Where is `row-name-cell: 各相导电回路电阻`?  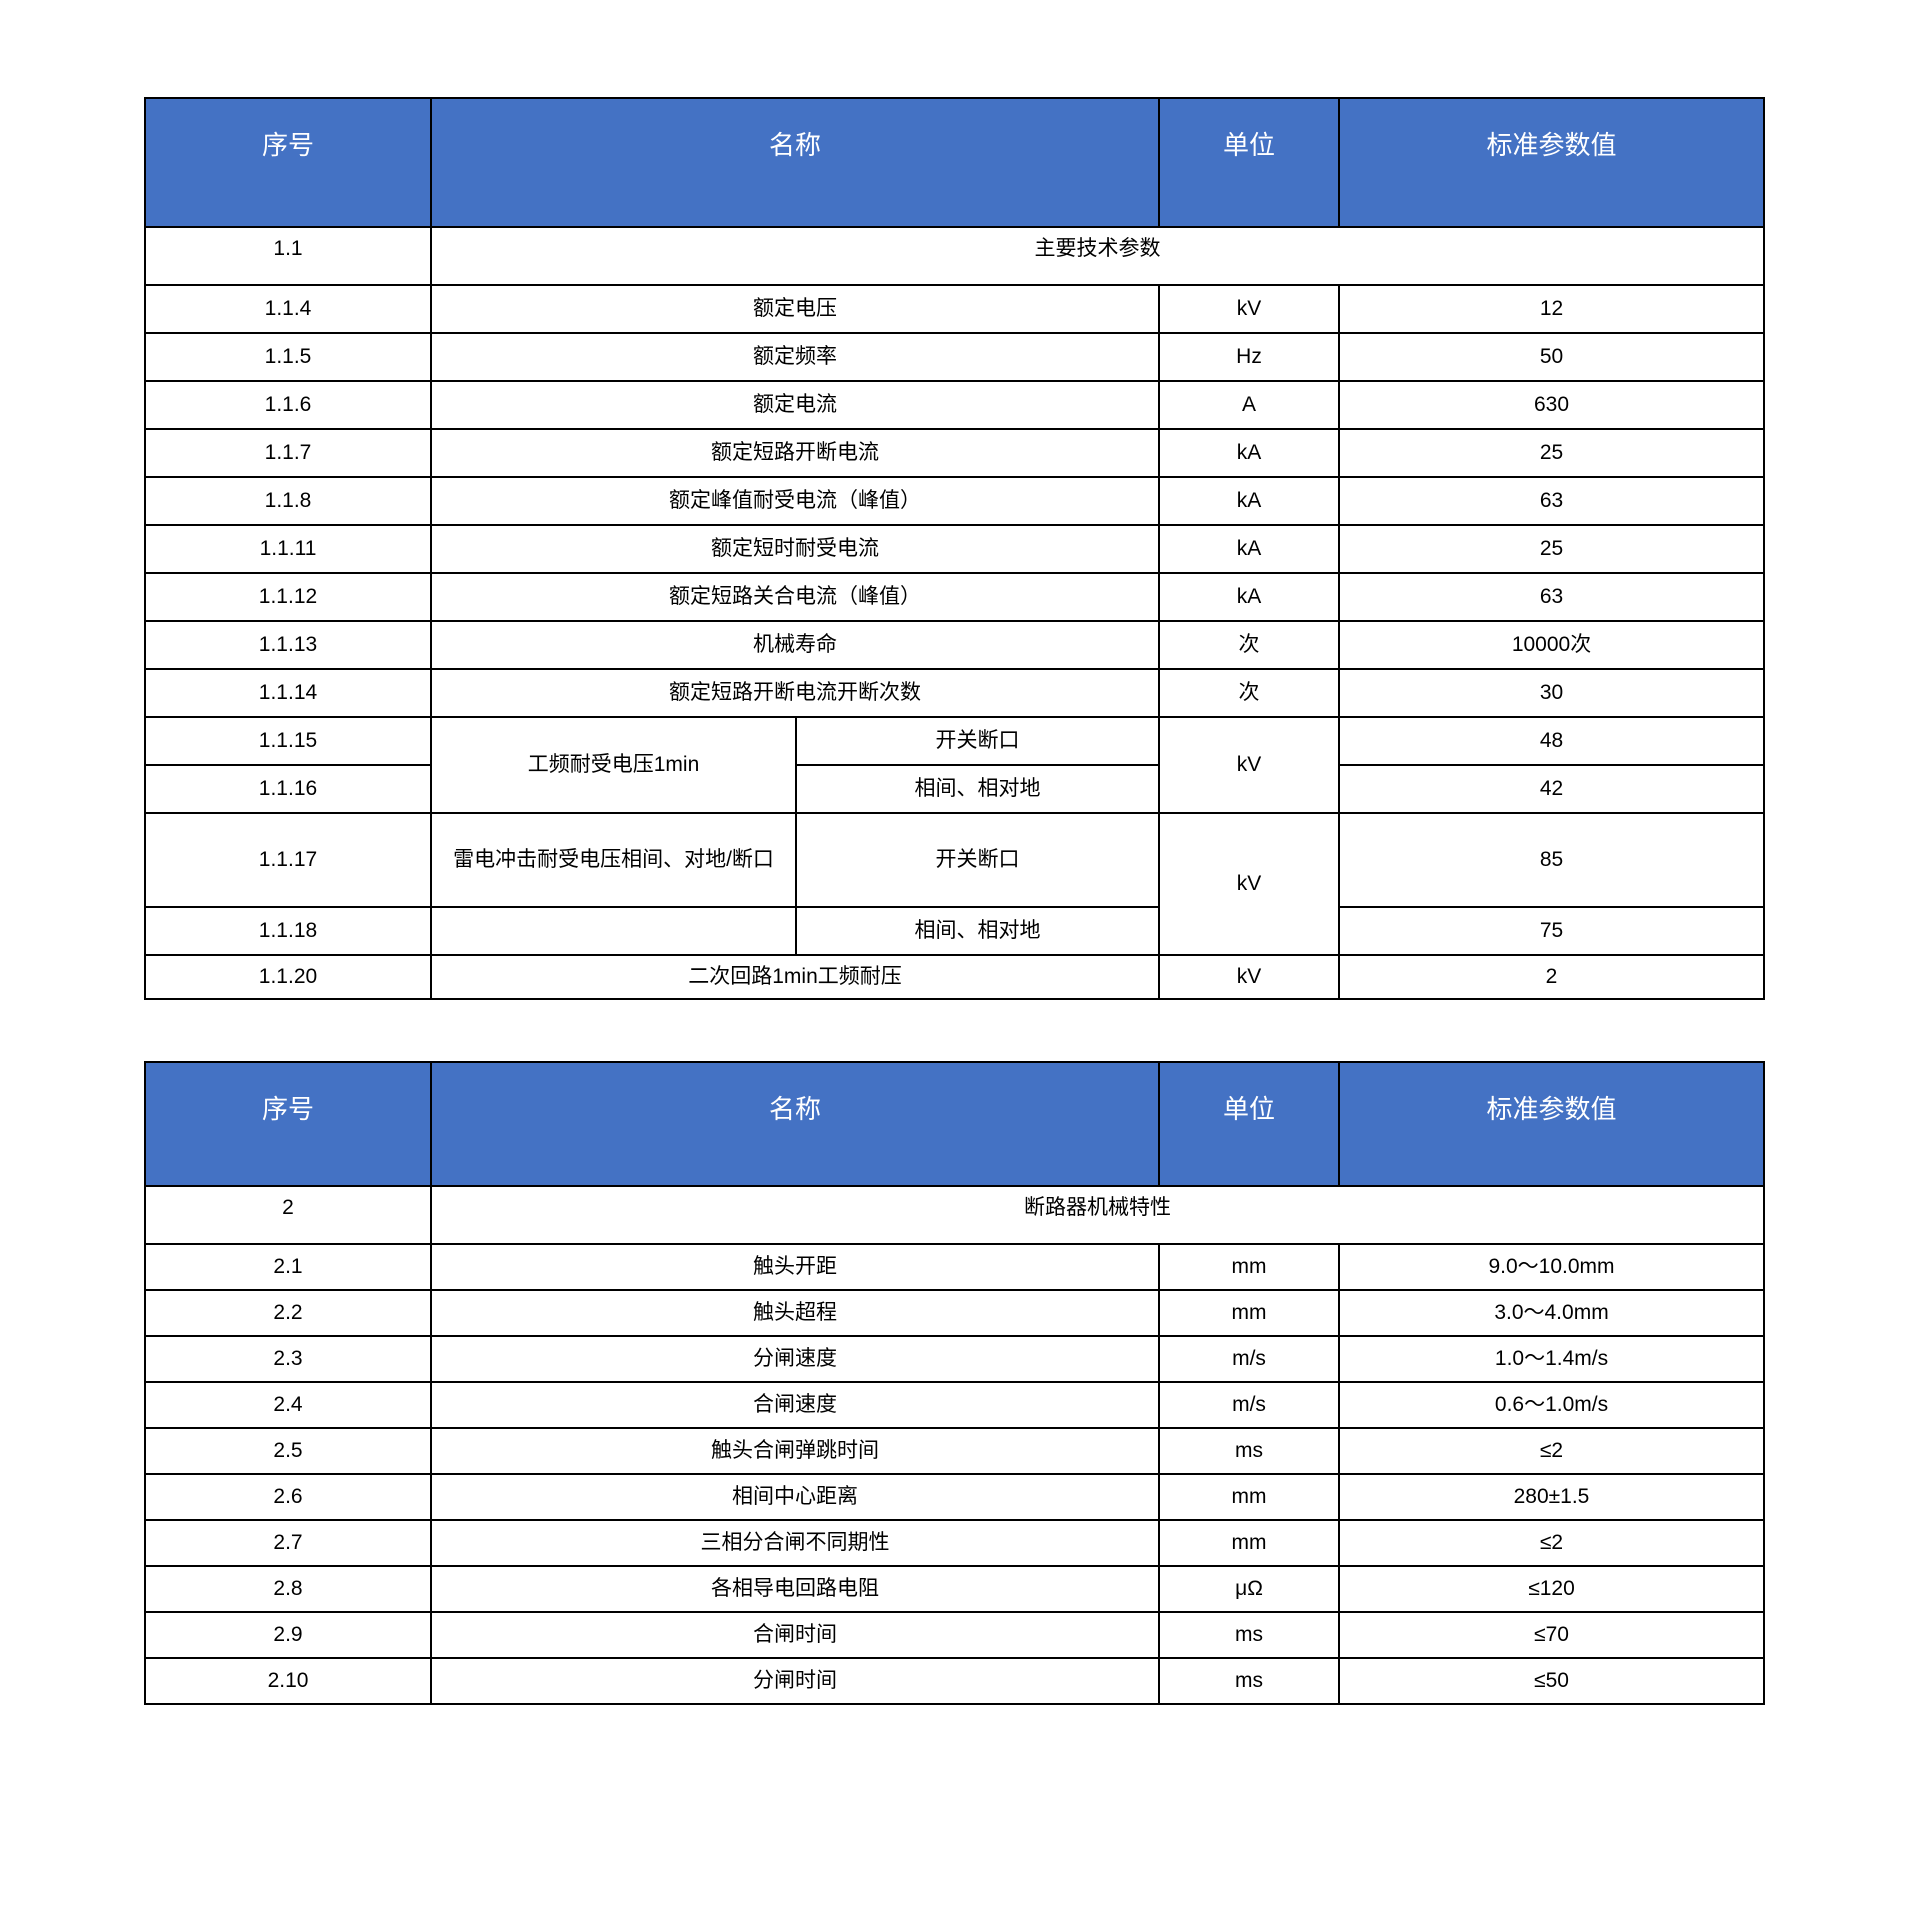 row-name-cell: 各相导电回路电阻 is located at coordinates (795, 1589).